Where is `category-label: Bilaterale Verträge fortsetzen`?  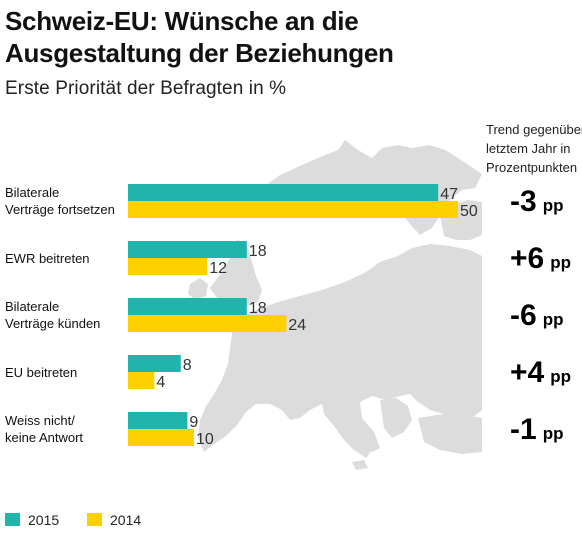
category-label: Bilaterale Verträge fortsetzen is located at coordinates (60, 201).